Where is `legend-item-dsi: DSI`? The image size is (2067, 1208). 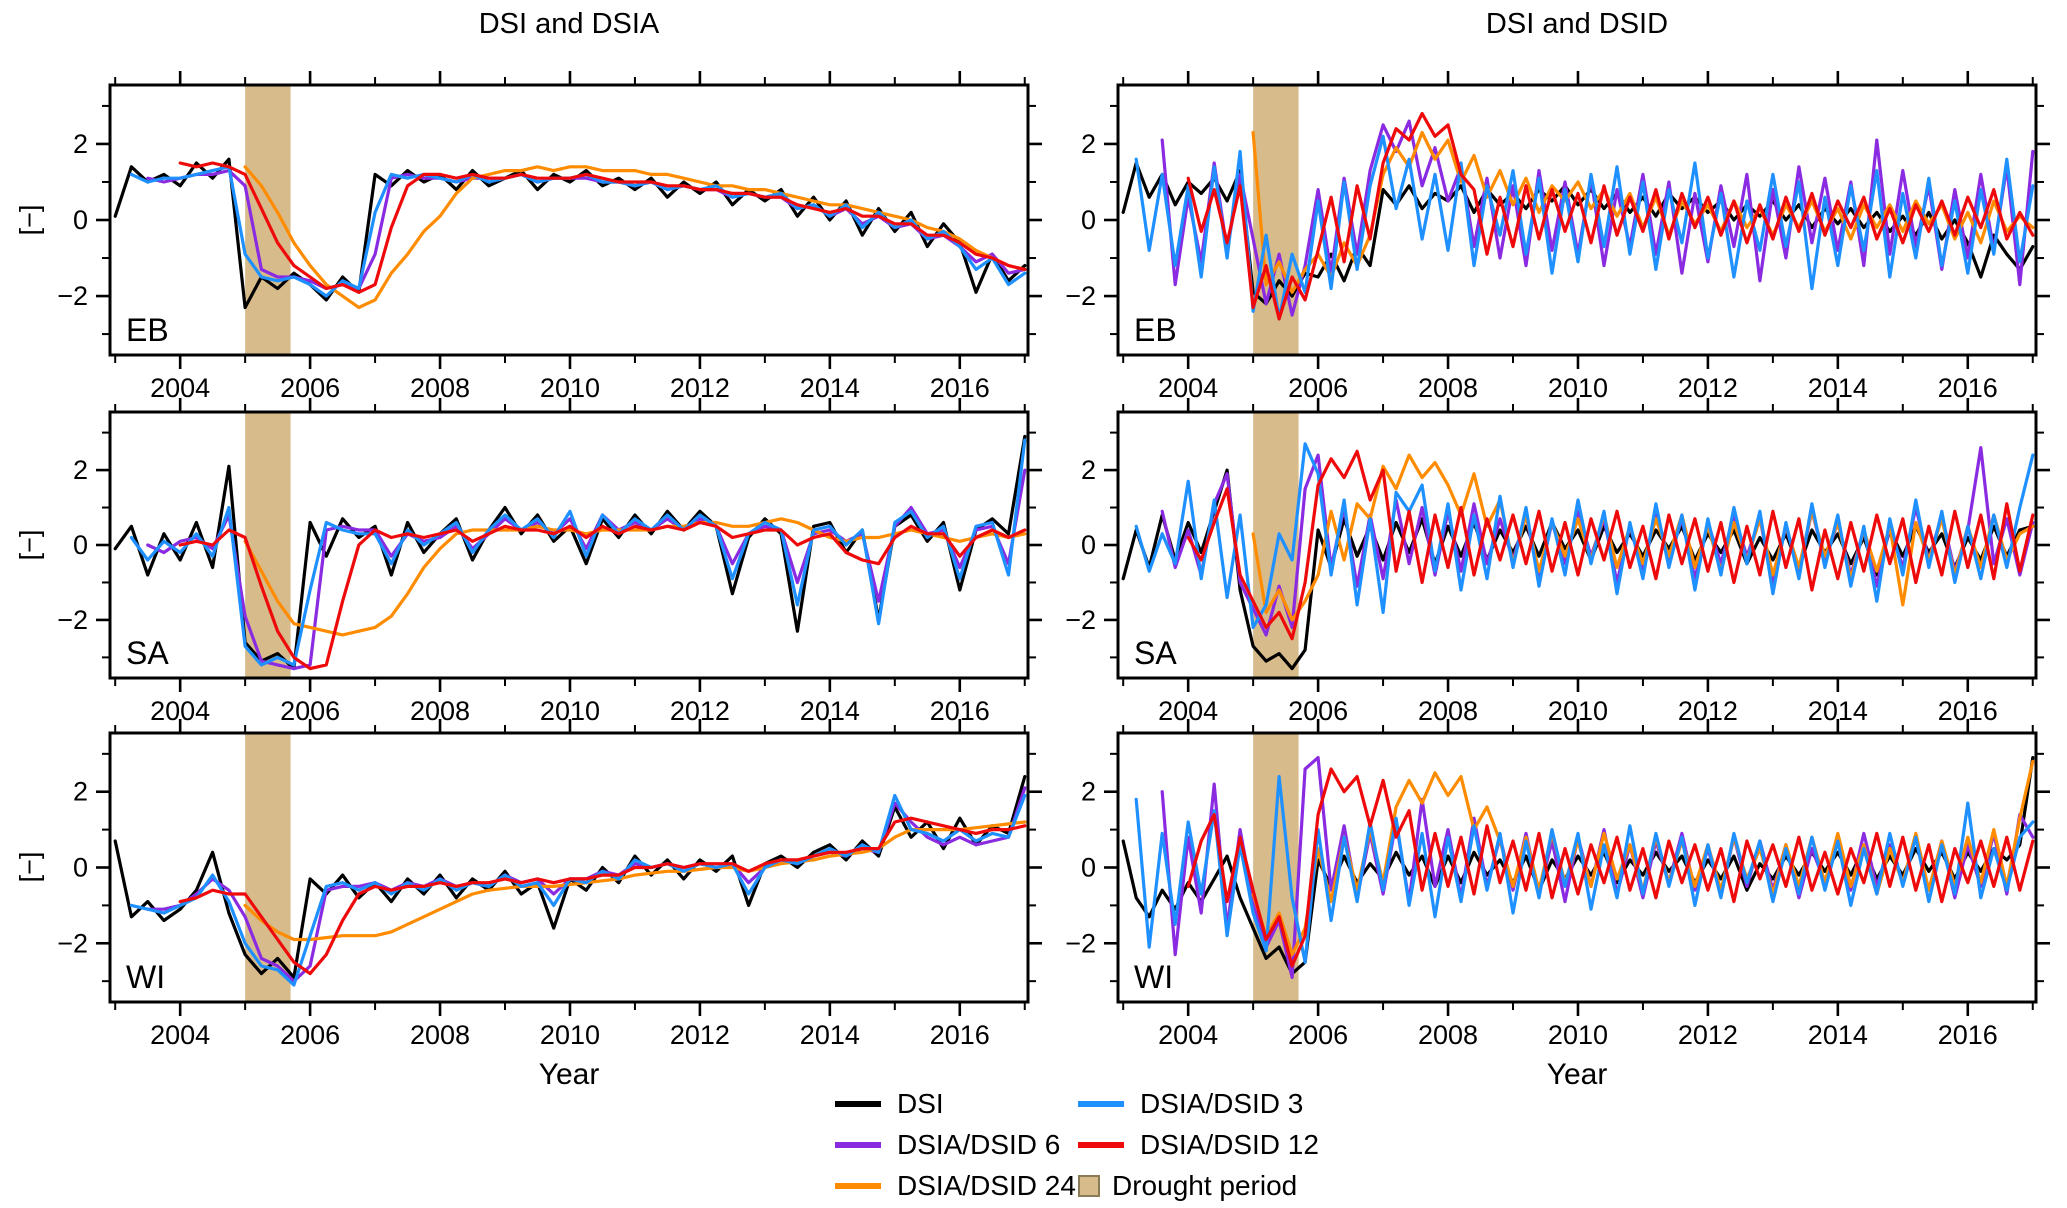 legend-item-dsi: DSI is located at coordinates (889, 1104).